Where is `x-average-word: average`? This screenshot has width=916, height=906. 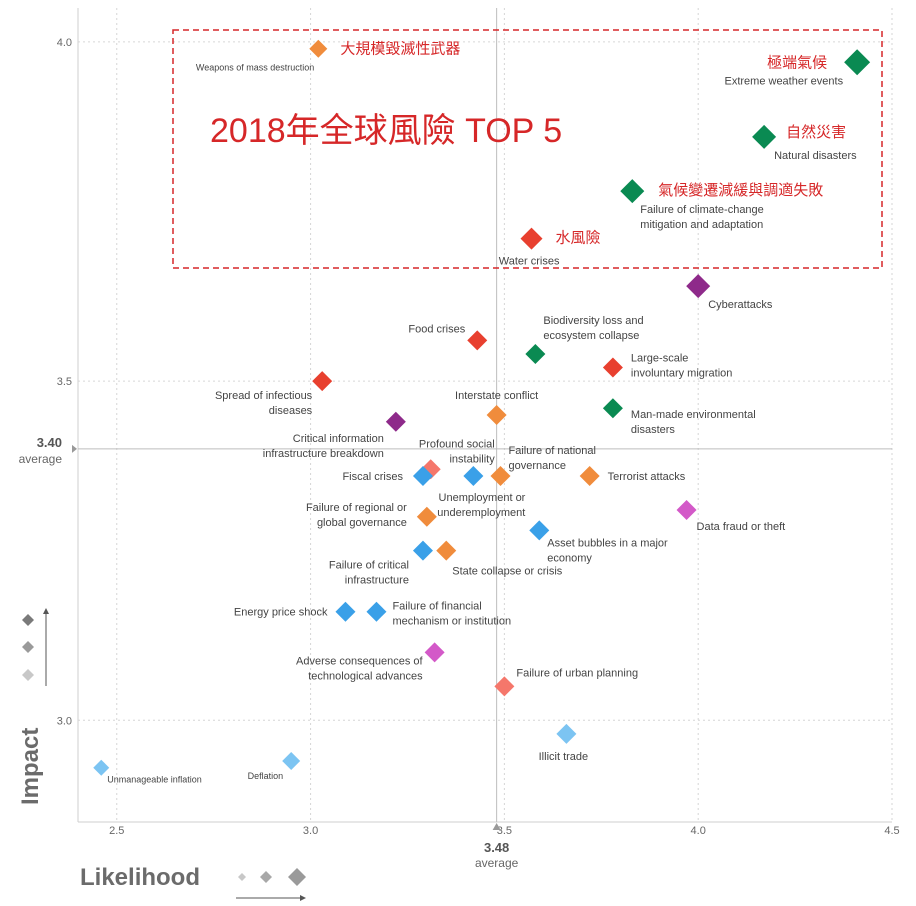 x-average-word: average is located at coordinates (497, 863).